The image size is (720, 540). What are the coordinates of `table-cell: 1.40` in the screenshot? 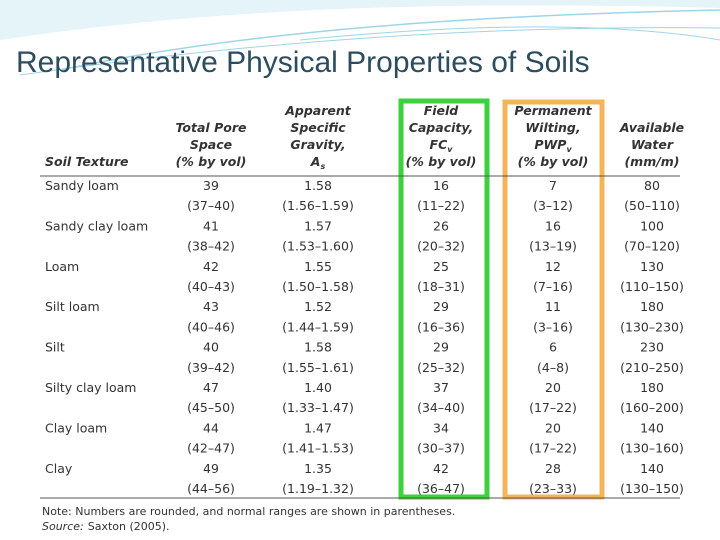 It's located at (318, 387).